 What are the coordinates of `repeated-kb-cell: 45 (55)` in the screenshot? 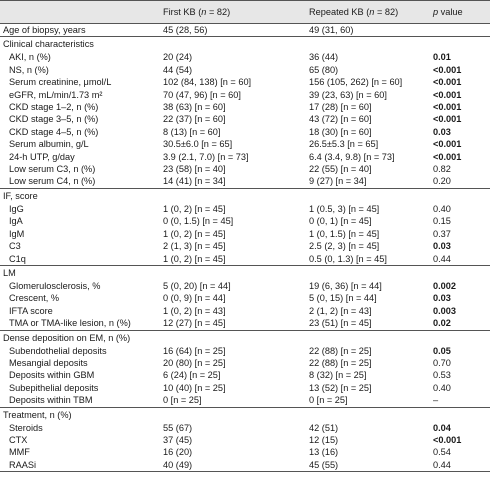 It's located at (368, 465).